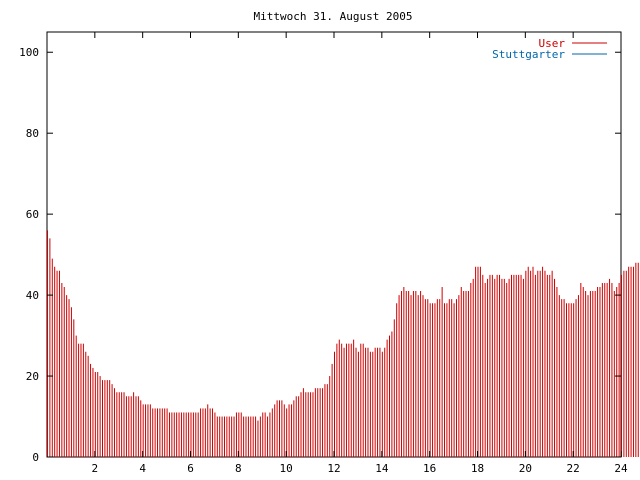 Image resolution: width=640 pixels, height=480 pixels. What do you see at coordinates (333, 16) in the screenshot?
I see `chart-title: Mittwoch 31. August 2005` at bounding box center [333, 16].